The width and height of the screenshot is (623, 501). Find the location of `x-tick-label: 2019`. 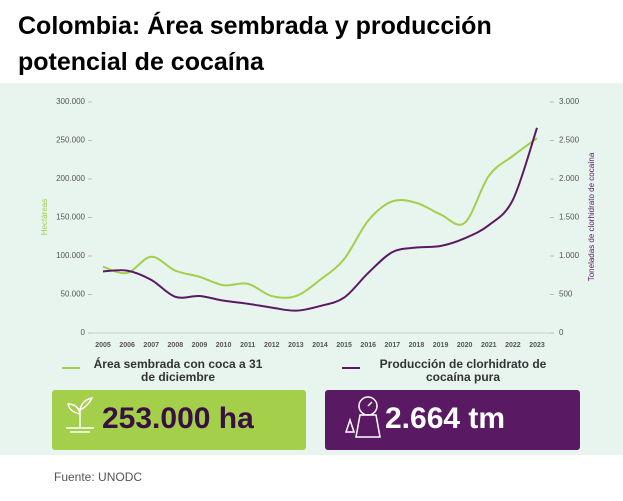

x-tick-label: 2019 is located at coordinates (441, 345).